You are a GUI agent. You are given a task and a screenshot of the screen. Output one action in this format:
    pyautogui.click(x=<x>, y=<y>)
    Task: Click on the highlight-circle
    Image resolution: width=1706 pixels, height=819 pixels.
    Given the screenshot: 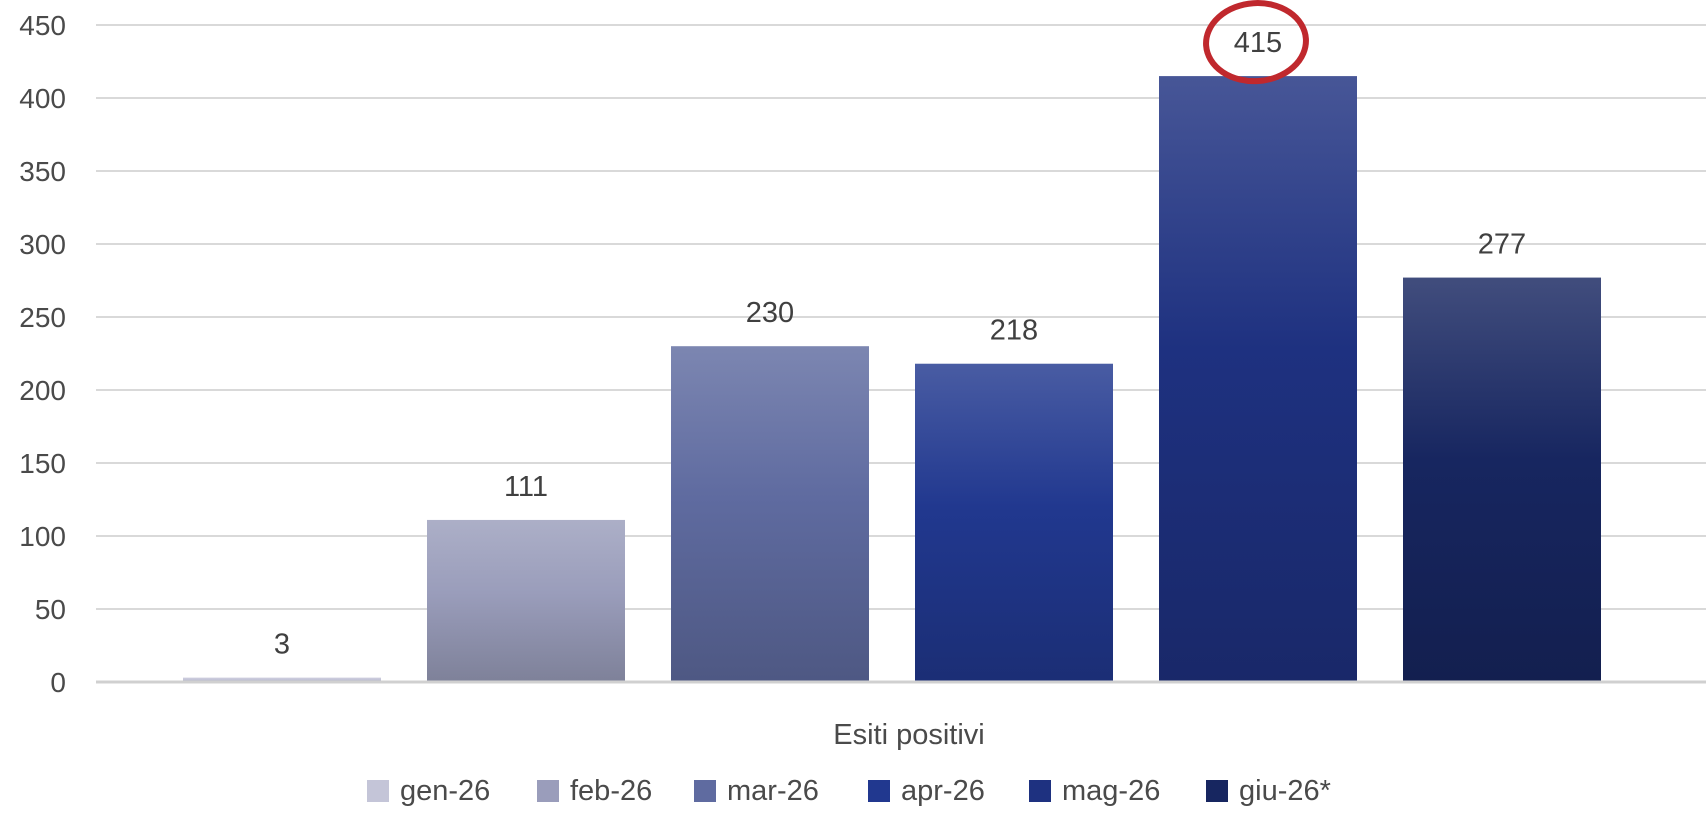 What is the action you would take?
    pyautogui.click(x=1256, y=42)
    